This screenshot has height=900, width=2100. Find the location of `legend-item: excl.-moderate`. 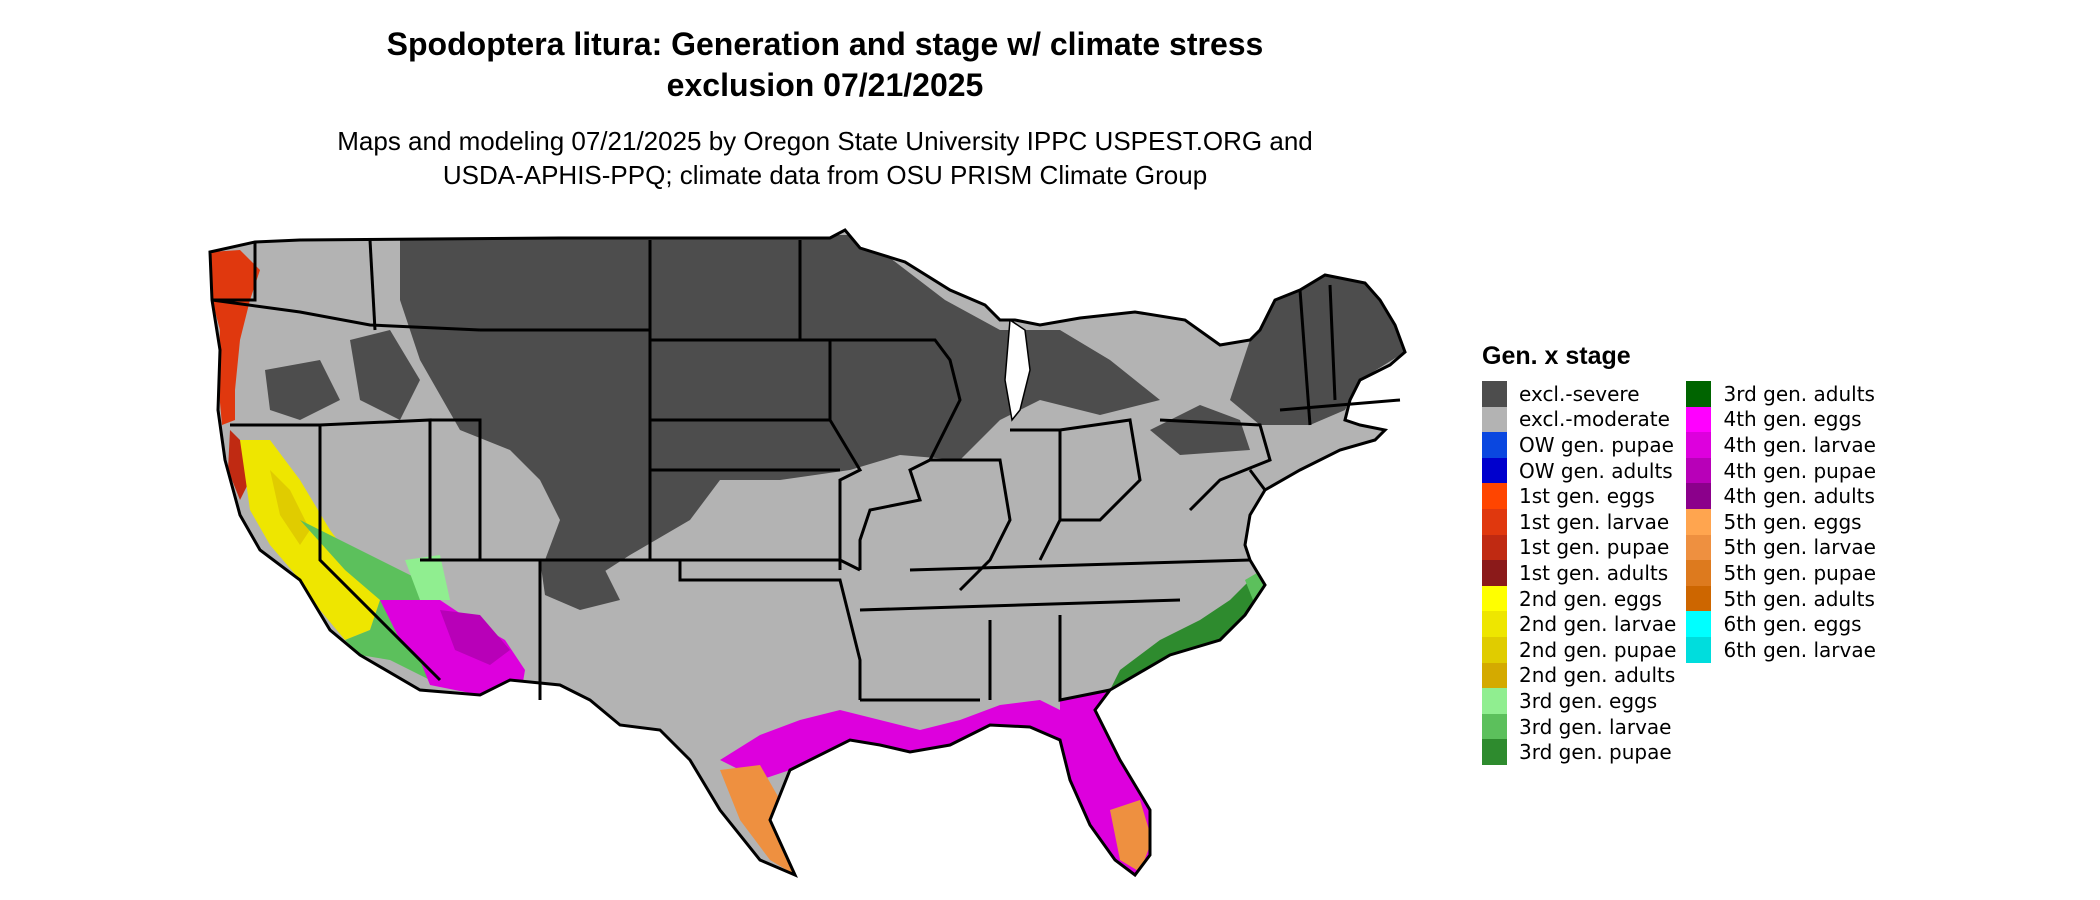

legend-item: excl.-moderate is located at coordinates (1579, 419).